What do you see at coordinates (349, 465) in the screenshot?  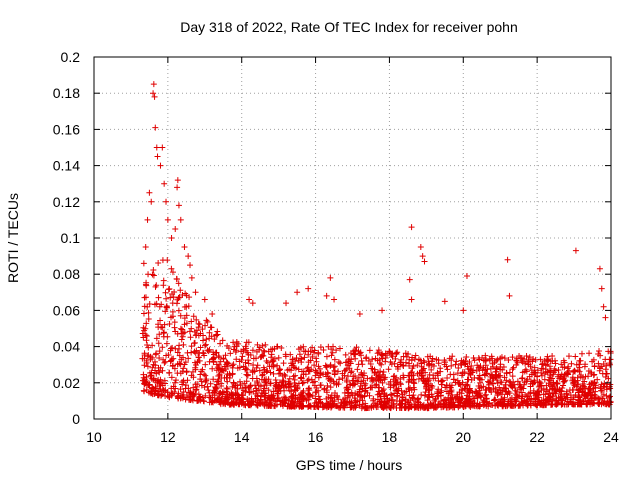 I see `x-axis-label: GPS time / hours` at bounding box center [349, 465].